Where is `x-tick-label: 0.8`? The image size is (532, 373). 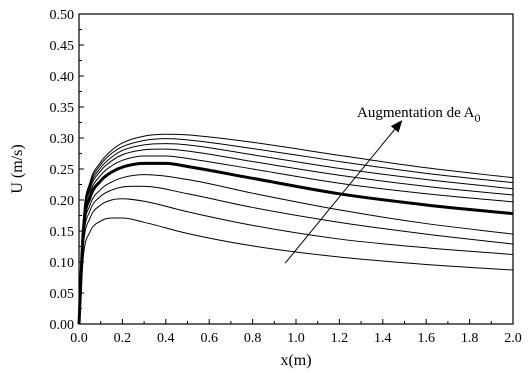
x-tick-label: 0.8 is located at coordinates (253, 338).